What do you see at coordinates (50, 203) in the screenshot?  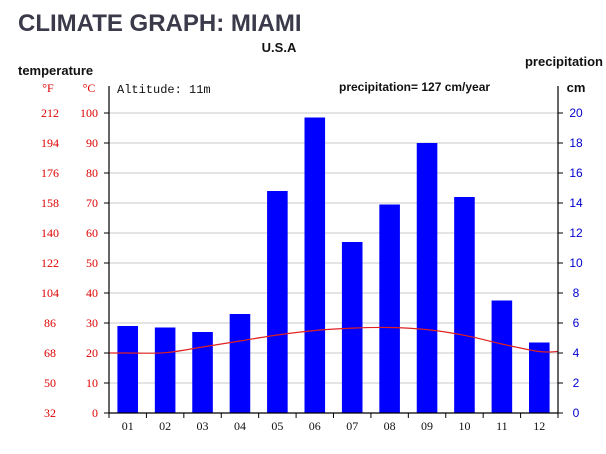 I see `fahrenheit-tick-label: 158` at bounding box center [50, 203].